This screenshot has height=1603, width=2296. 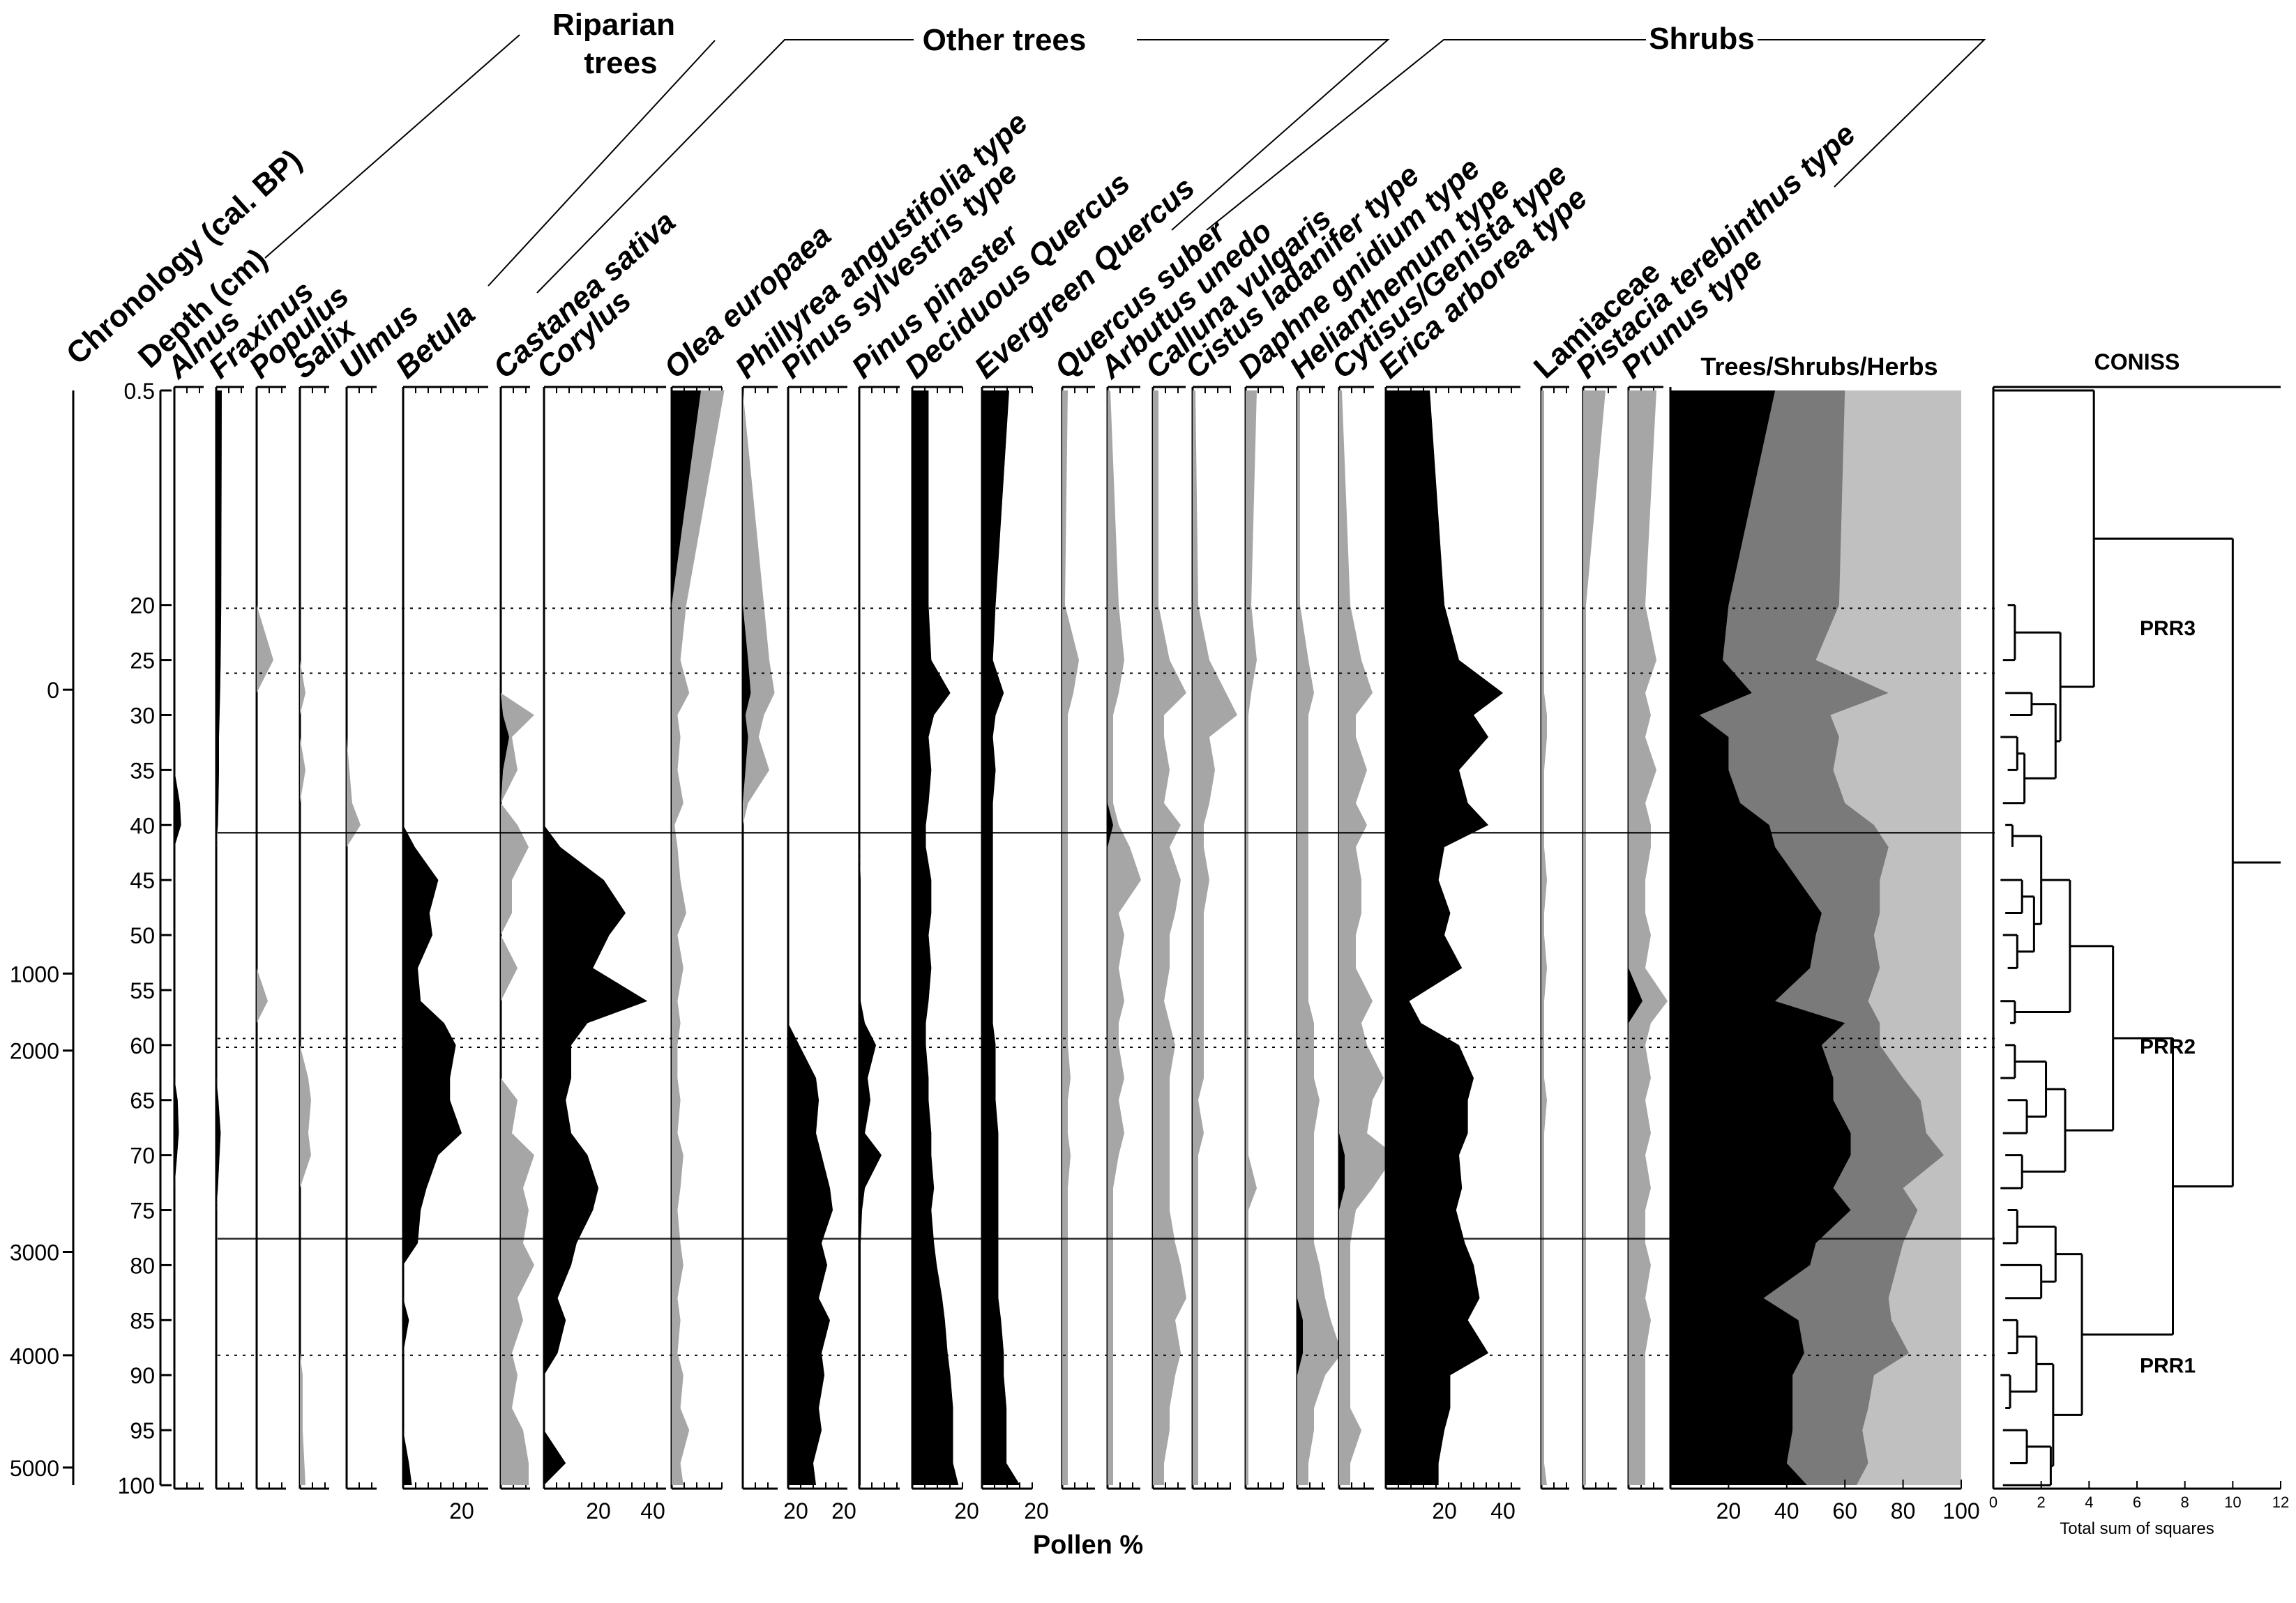 I want to click on panel-castanea-sativa, so click(x=516, y=938).